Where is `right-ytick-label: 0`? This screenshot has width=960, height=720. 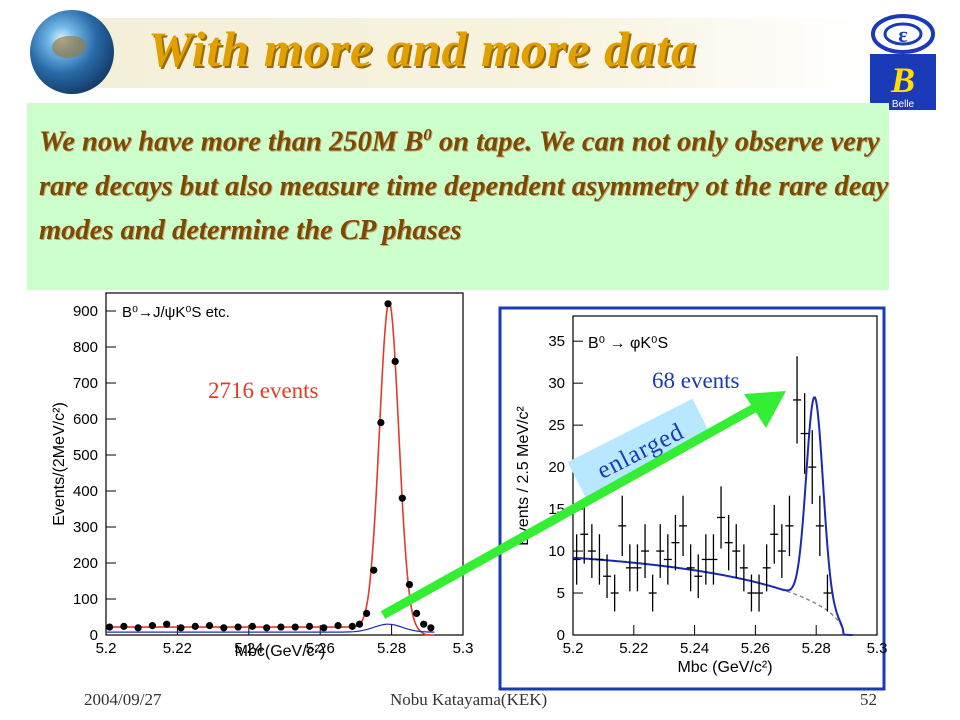
right-ytick-label: 0 is located at coordinates (561, 635).